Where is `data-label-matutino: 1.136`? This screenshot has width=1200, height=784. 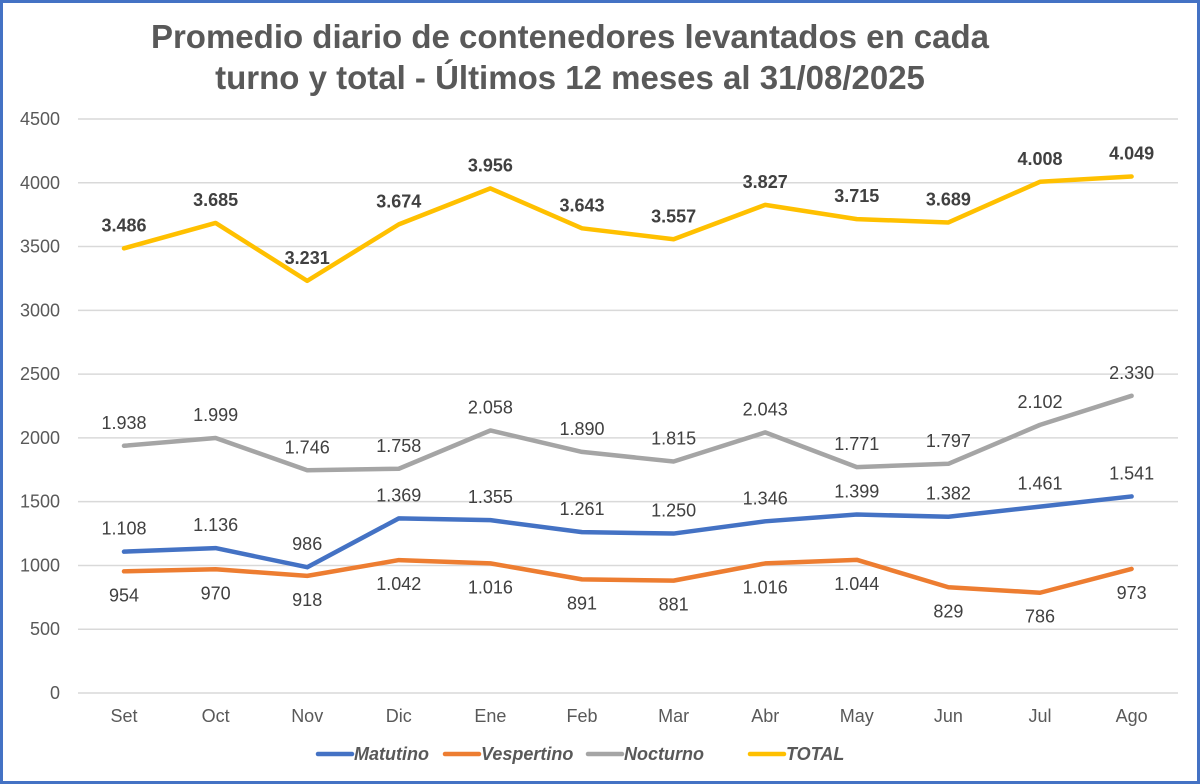
data-label-matutino: 1.136 is located at coordinates (215, 525).